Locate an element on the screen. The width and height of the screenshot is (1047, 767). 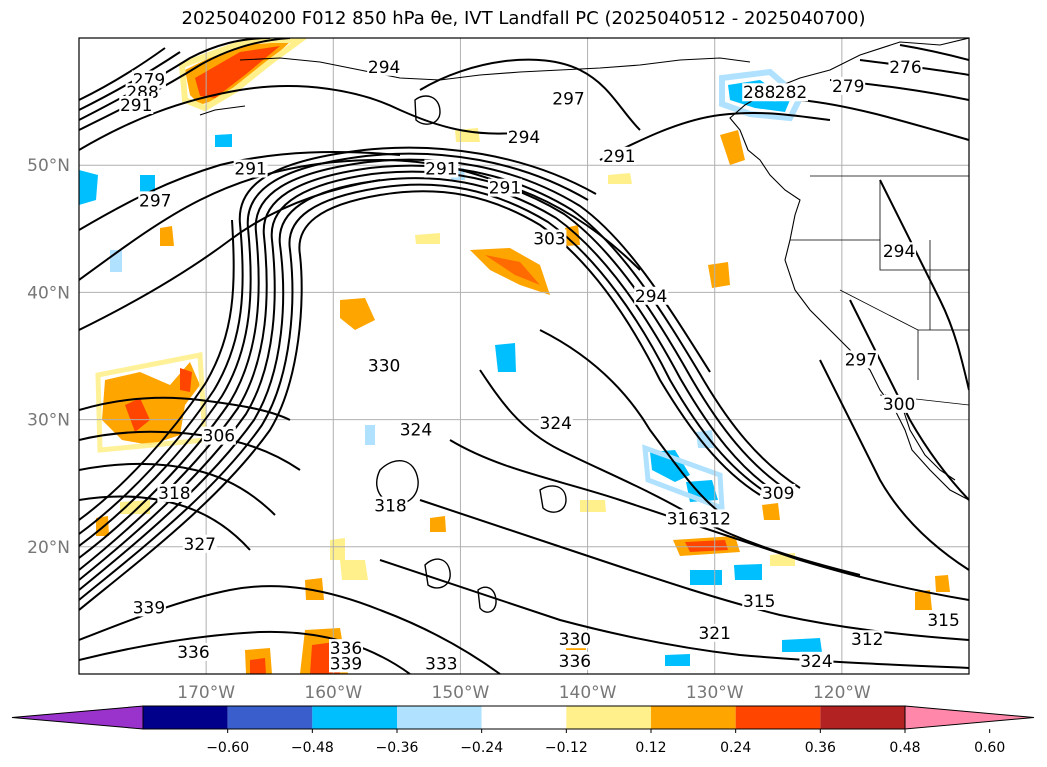
contour-label: 312 is located at coordinates (867, 640).